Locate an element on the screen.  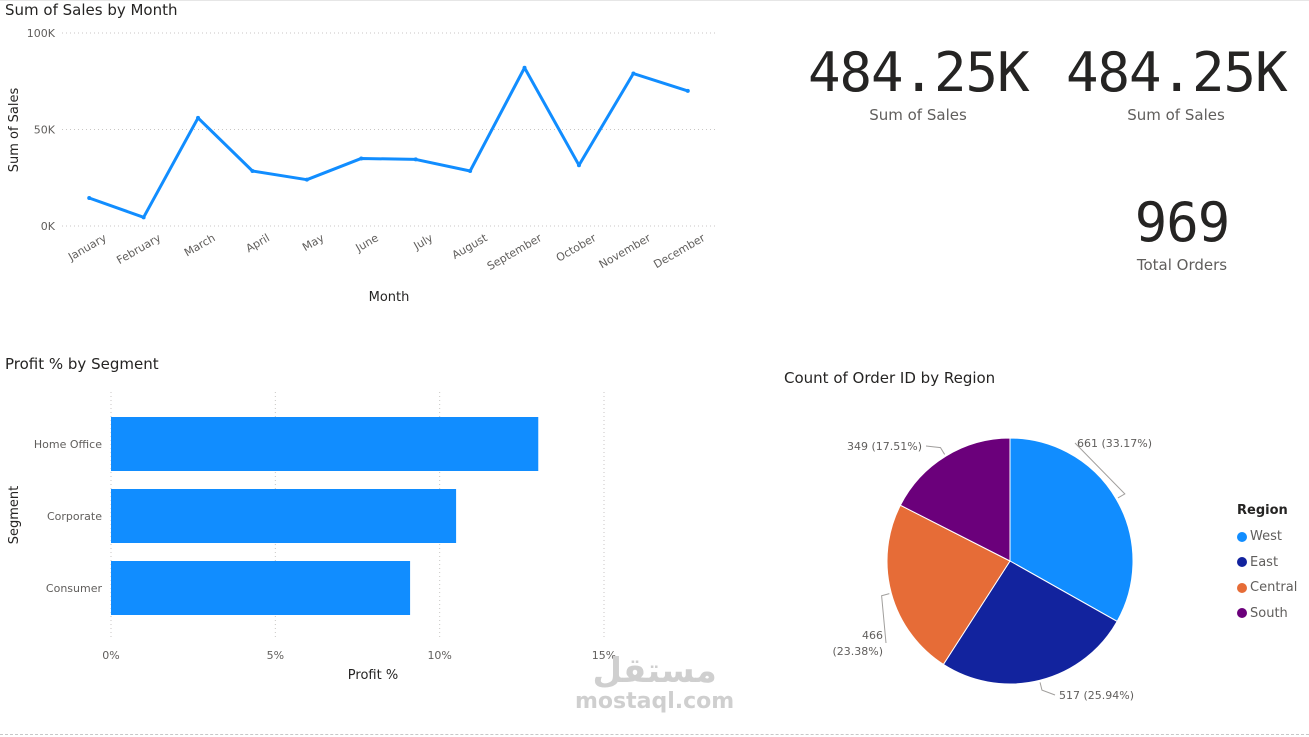
legend-dot-west is located at coordinates (1242, 536).